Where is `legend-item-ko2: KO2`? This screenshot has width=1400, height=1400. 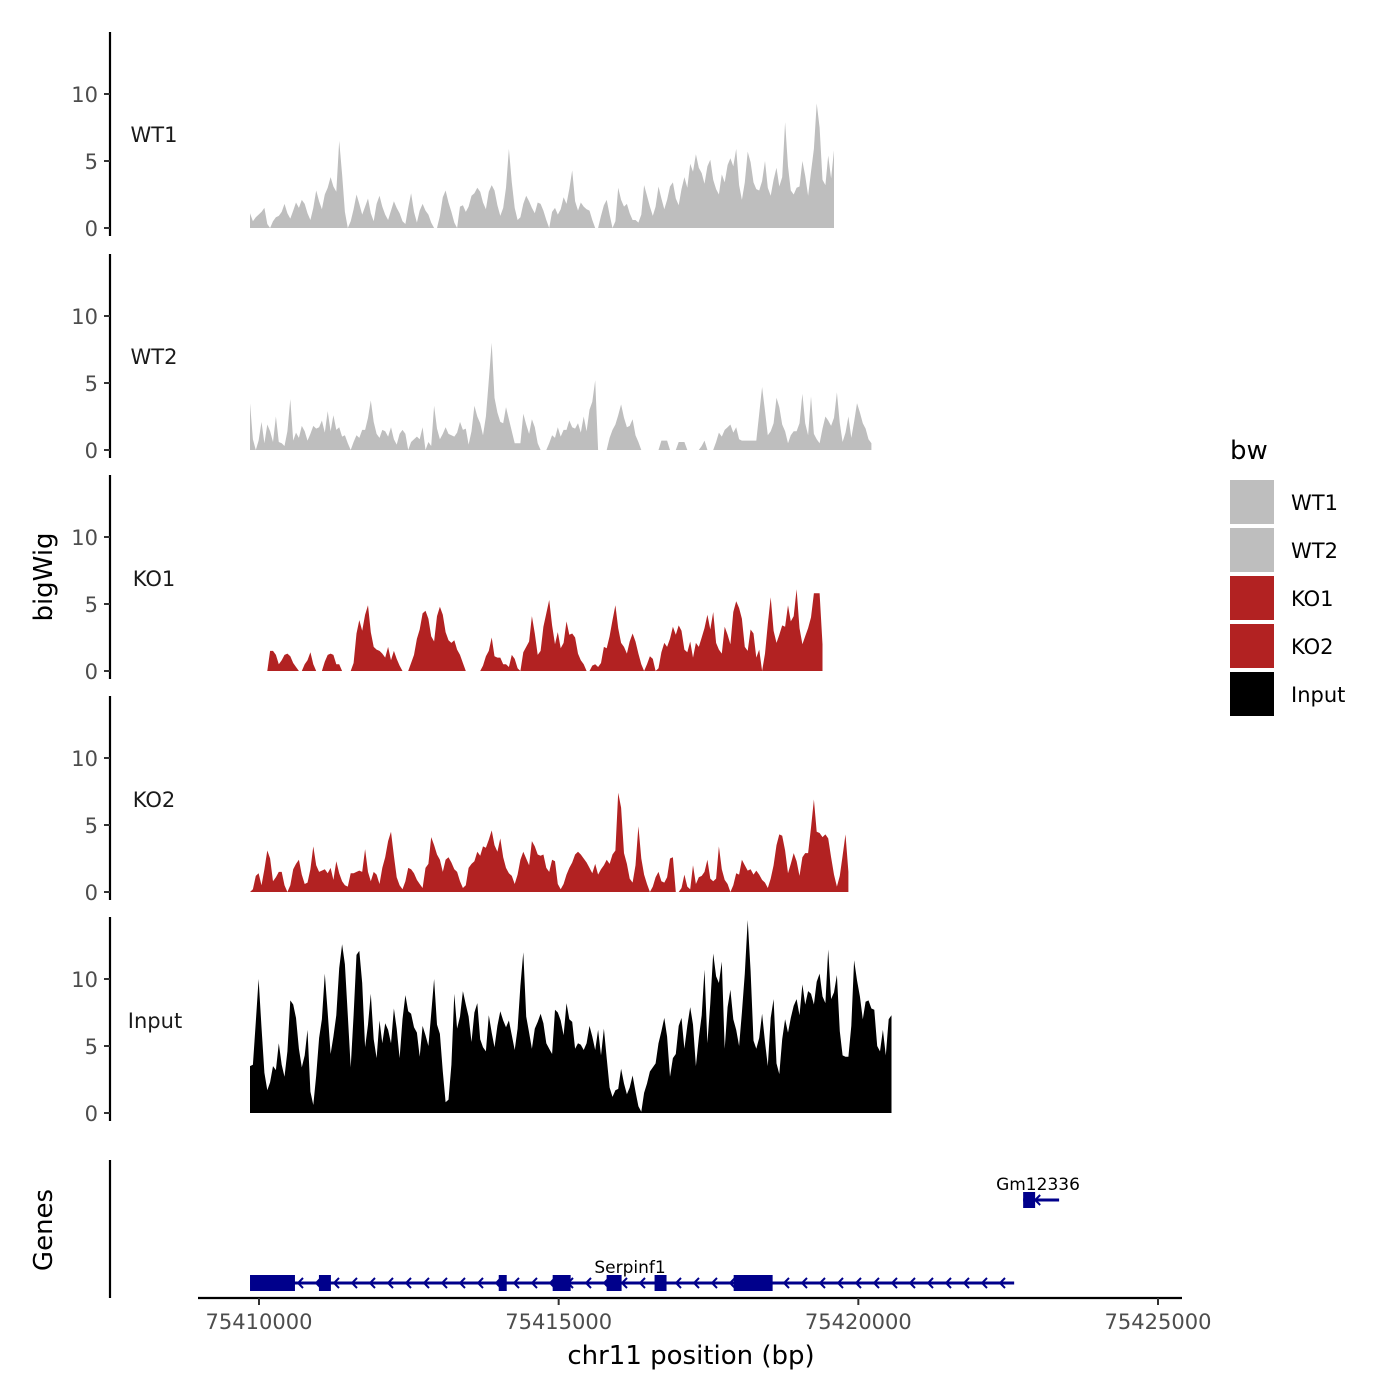 legend-item-ko2: KO2 is located at coordinates (1282, 646).